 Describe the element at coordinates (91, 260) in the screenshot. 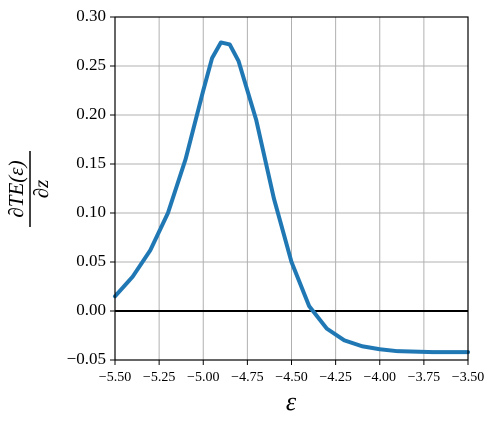

I see `y-tick-label: 0.05` at that location.